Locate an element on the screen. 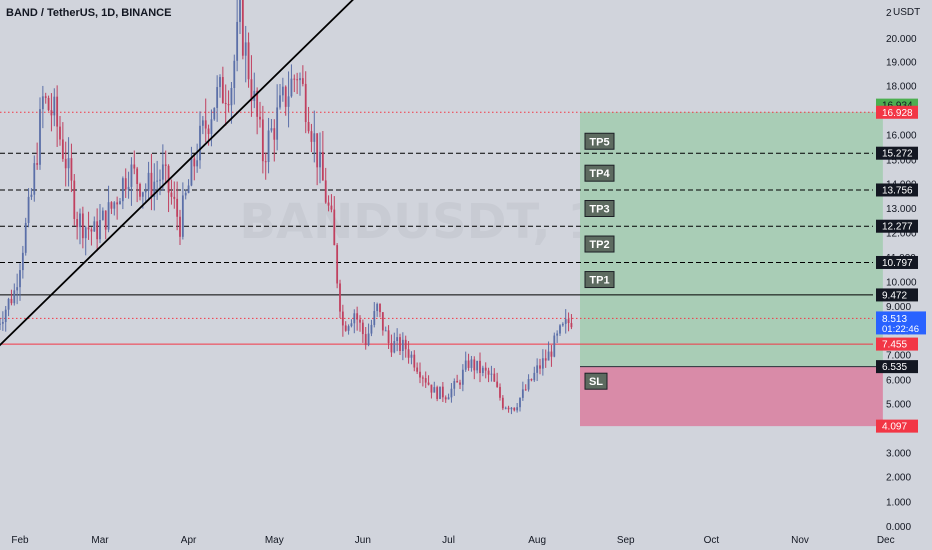  y-tick: 13.000 is located at coordinates (901, 209).